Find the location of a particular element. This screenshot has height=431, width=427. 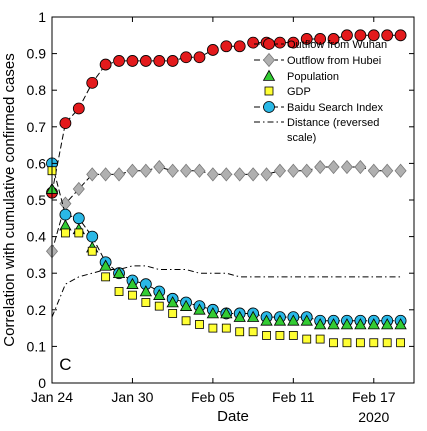

y-tick-label: 0.2 is located at coordinates (37, 310).